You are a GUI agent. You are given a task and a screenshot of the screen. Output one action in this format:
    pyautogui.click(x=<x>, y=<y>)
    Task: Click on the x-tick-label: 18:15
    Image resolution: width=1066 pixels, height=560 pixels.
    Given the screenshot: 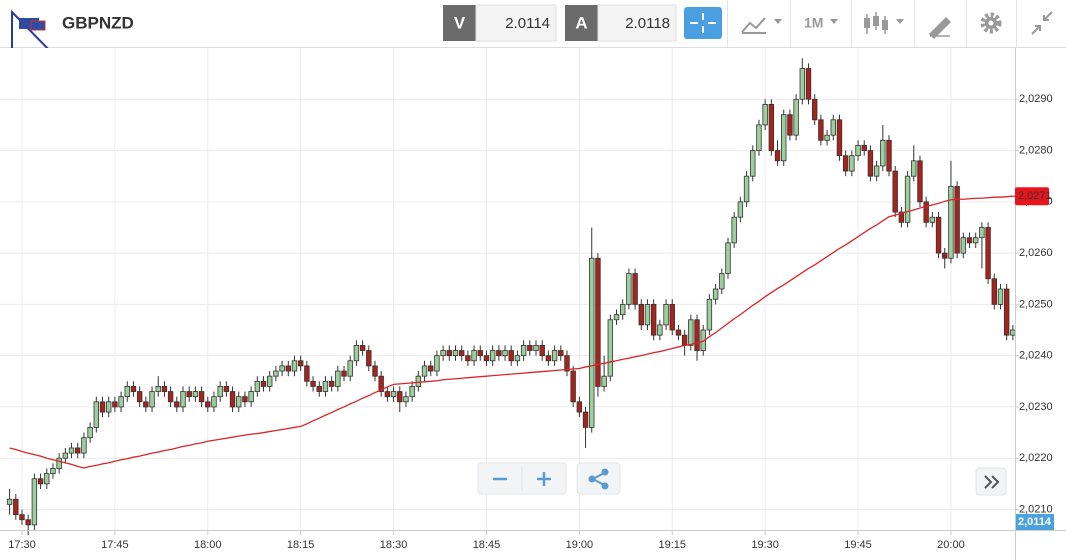 What is the action you would take?
    pyautogui.click(x=301, y=545)
    